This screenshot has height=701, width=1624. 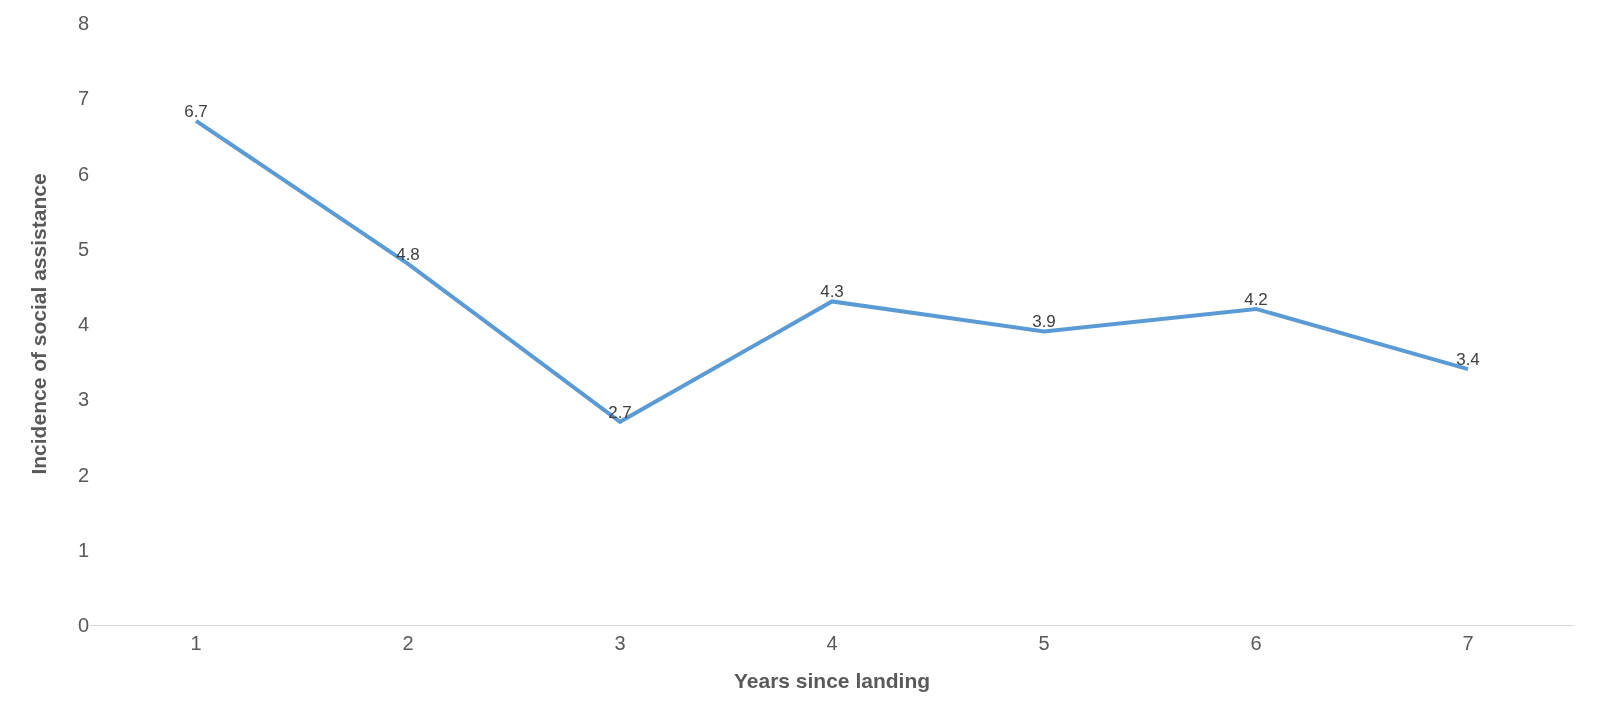 What do you see at coordinates (1256, 299) in the screenshot?
I see `data-label: 4.2` at bounding box center [1256, 299].